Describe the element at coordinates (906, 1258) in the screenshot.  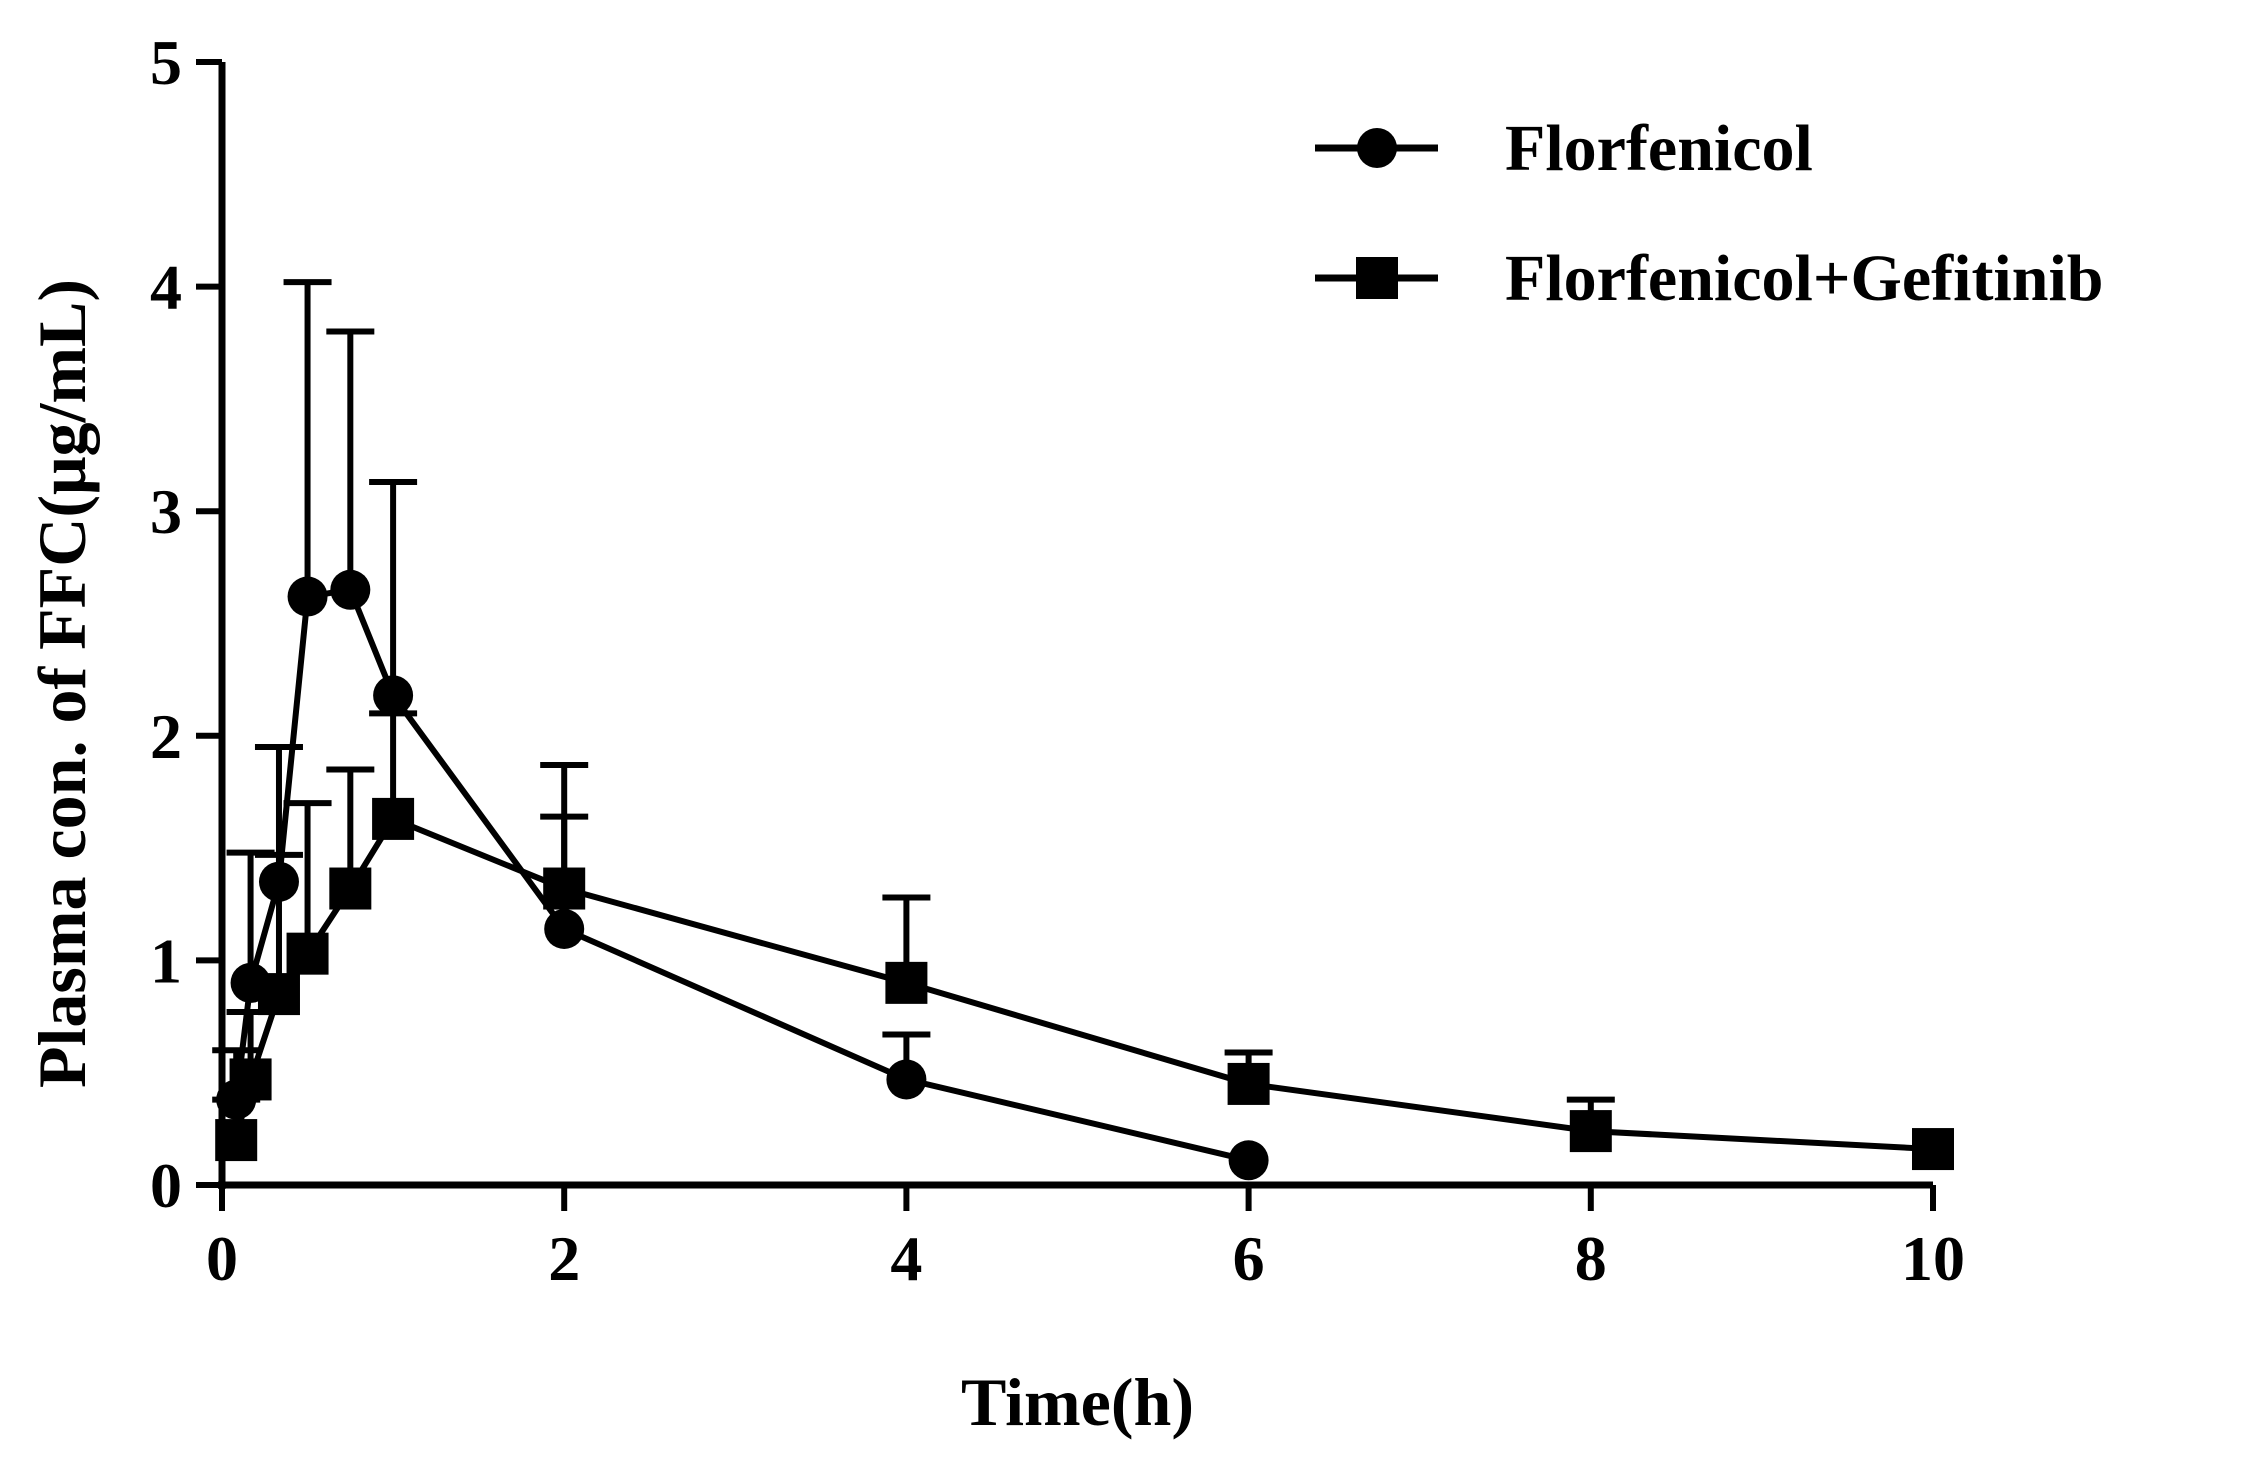
I see `x-tick-label: 4` at that location.